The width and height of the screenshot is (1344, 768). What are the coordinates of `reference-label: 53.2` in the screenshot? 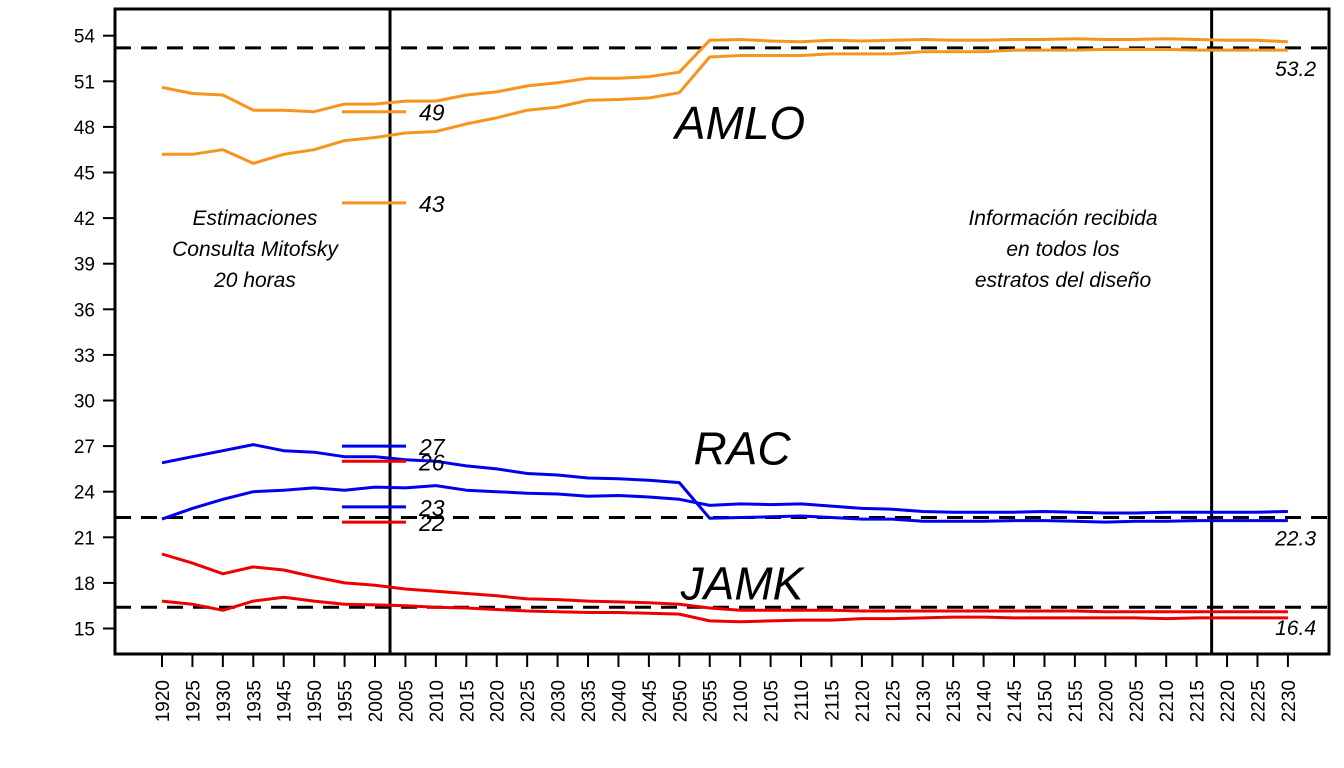 It's located at (1295, 69).